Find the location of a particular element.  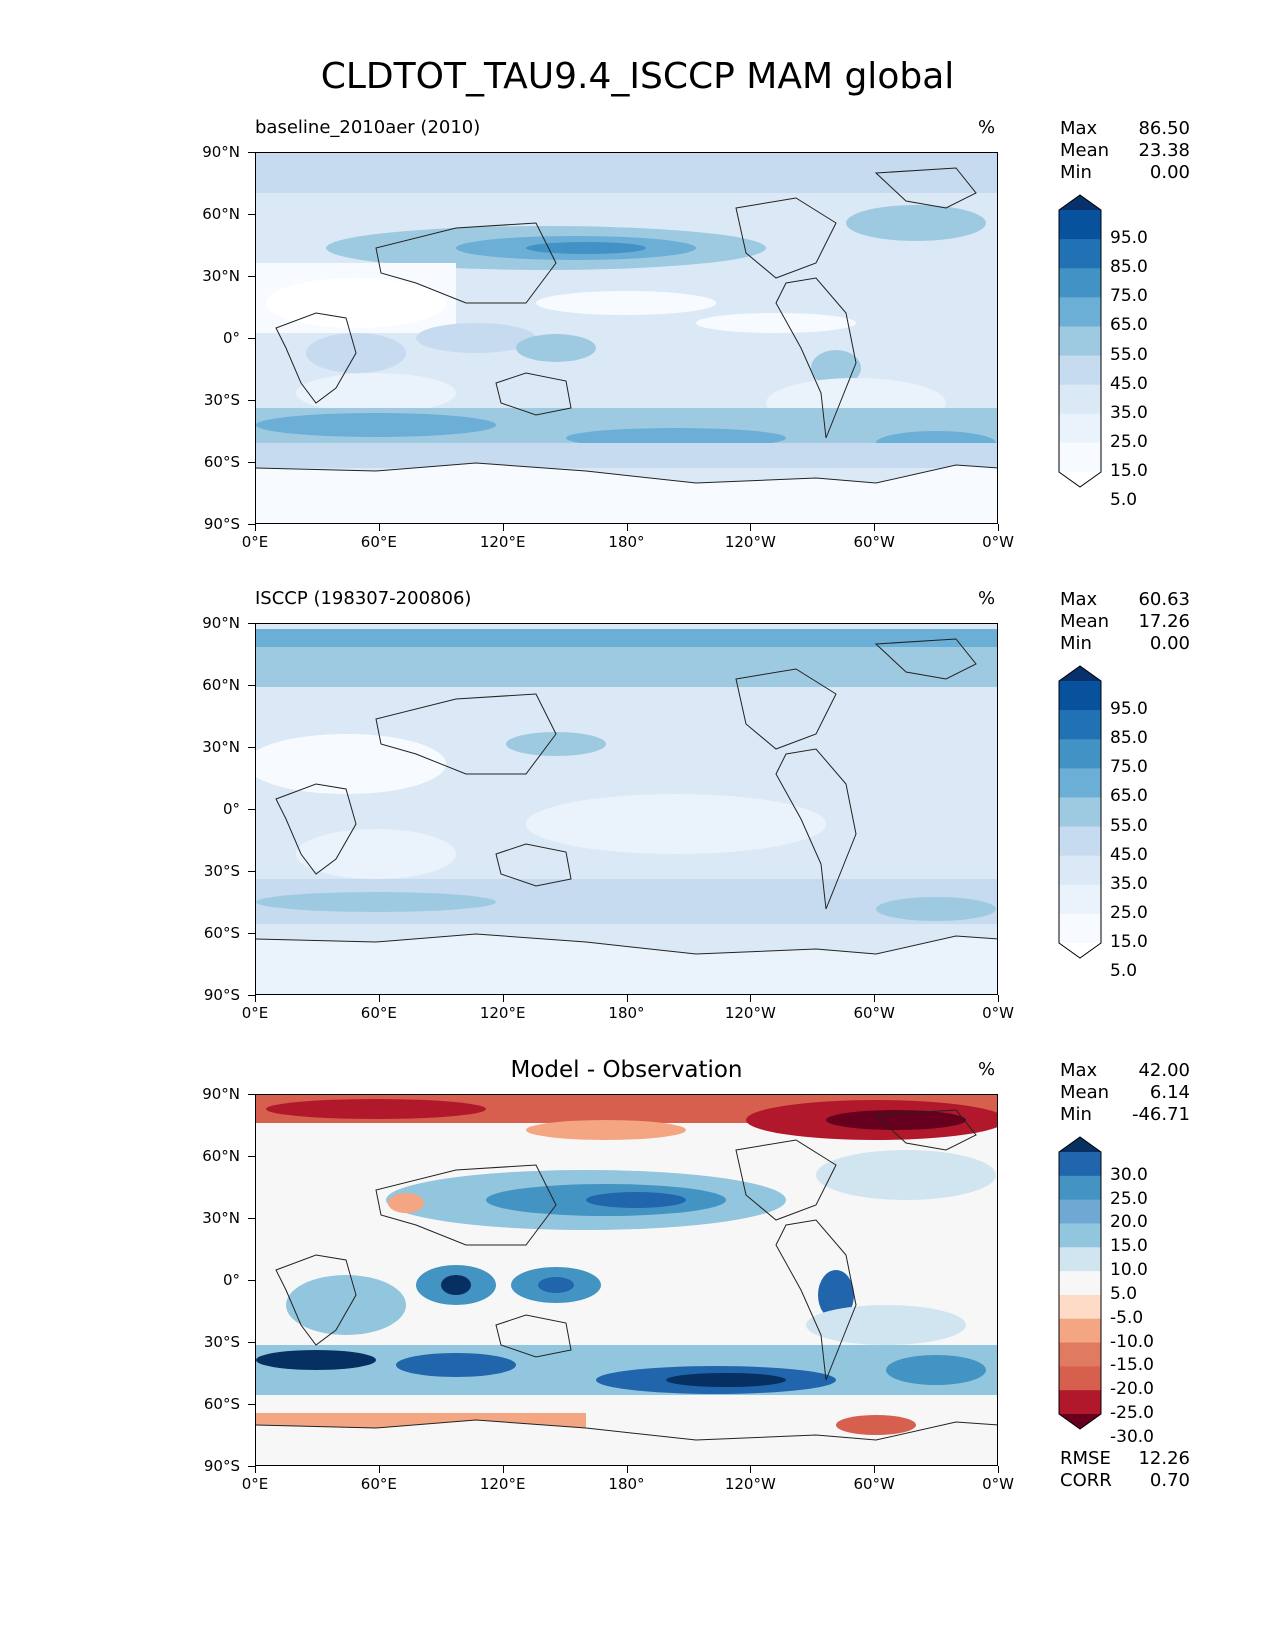

stat-row: Min 0.00 is located at coordinates (1125, 173).